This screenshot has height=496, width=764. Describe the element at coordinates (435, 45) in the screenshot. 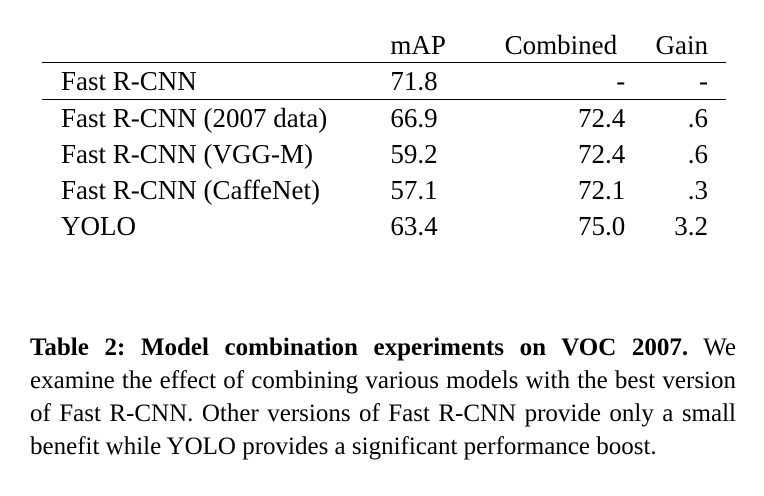

I see `header-map: mAP` at that location.